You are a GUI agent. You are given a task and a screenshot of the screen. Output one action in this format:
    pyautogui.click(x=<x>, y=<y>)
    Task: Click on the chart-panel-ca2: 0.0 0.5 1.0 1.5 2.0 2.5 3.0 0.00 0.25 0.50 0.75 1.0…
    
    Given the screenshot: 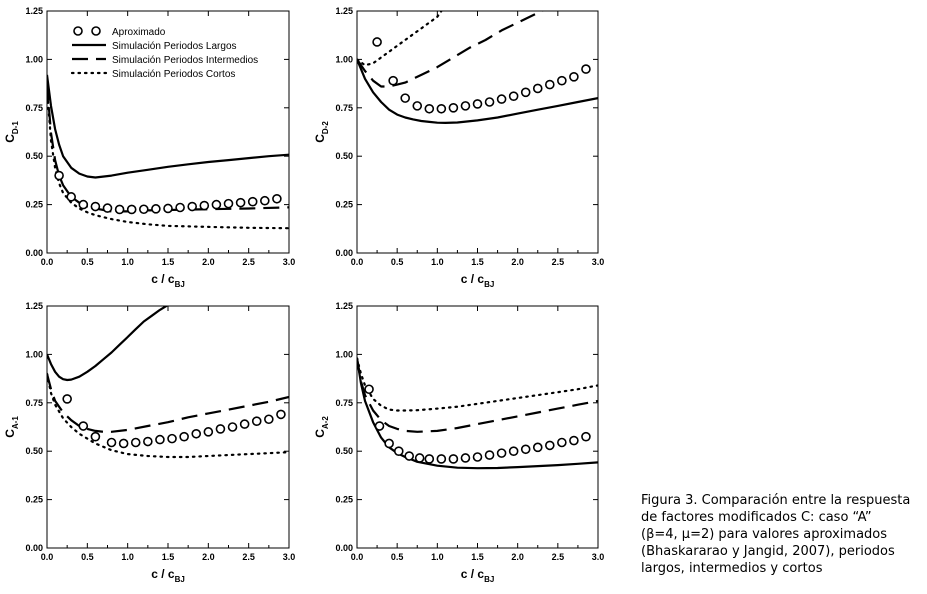 What is the action you would take?
    pyautogui.click(x=458, y=442)
    